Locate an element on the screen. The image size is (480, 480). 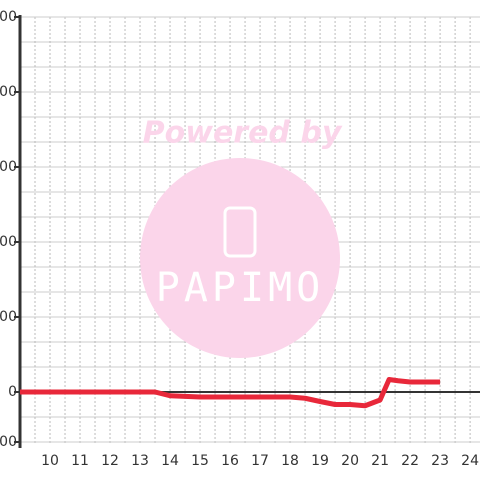
x-tick-label: 21 is located at coordinates (380, 461).